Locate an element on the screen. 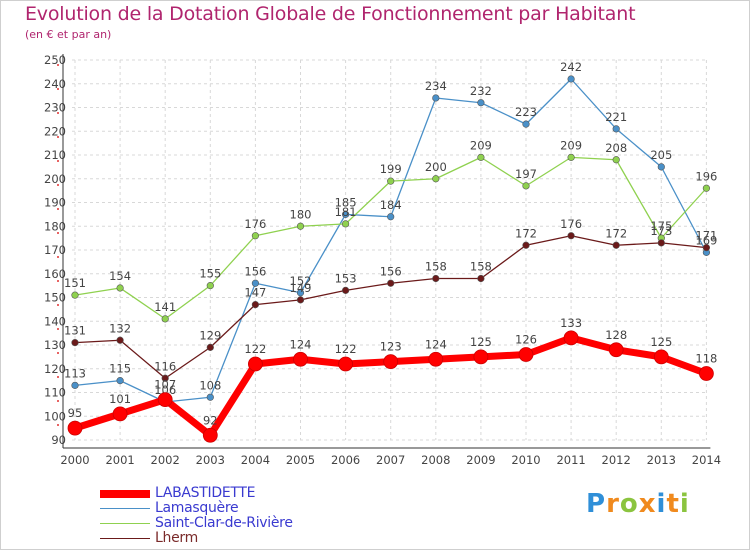 This screenshot has width=750, height=550. data-label: 116 is located at coordinates (165, 366).